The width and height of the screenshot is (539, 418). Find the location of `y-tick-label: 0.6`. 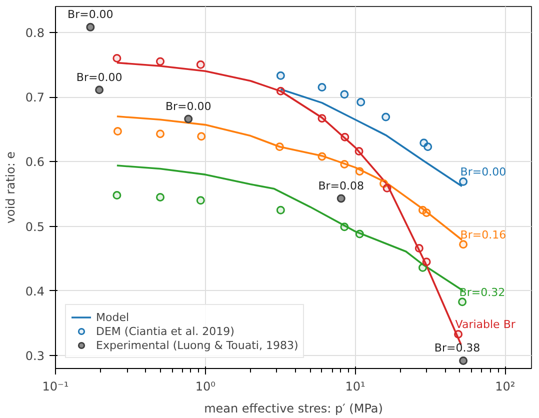

y-tick-label: 0.6 is located at coordinates (35, 162).